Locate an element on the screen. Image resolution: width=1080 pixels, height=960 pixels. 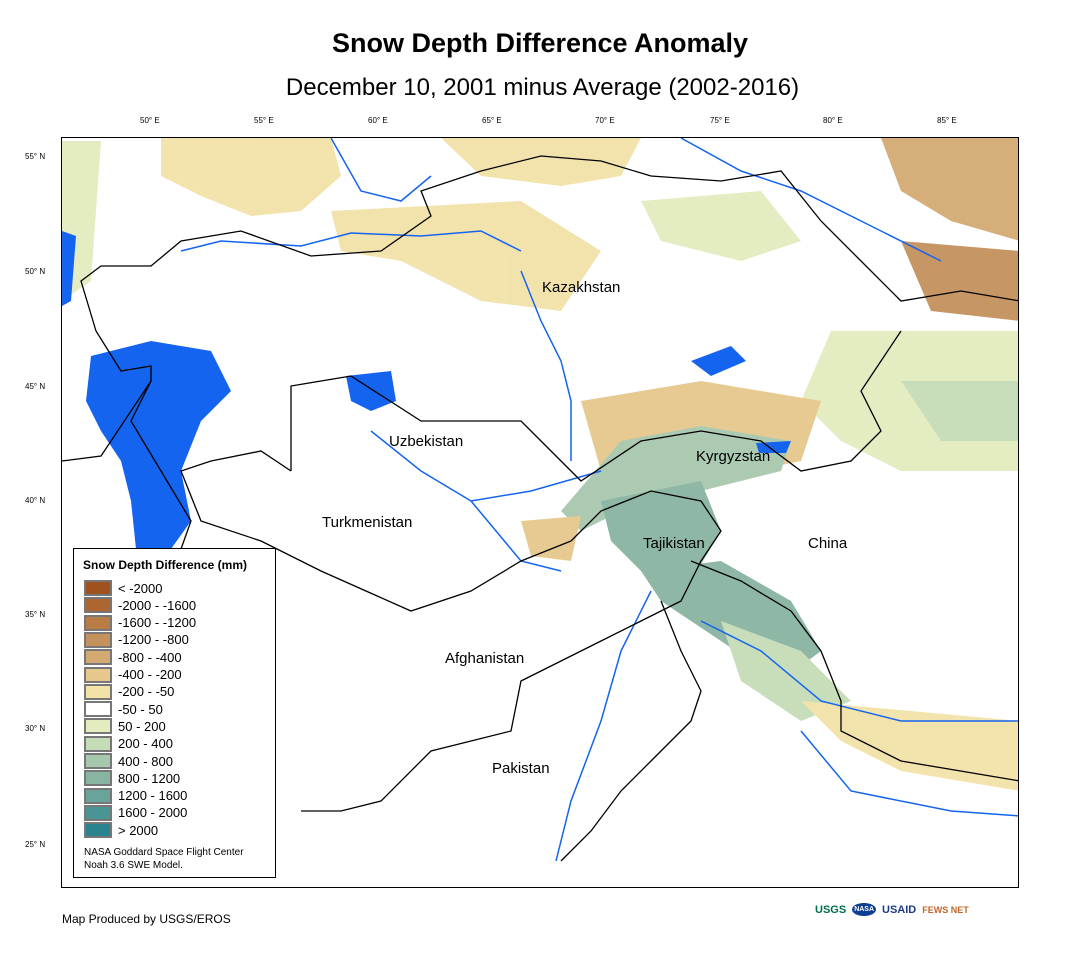
nasa-logo: NASA is located at coordinates (864, 909).